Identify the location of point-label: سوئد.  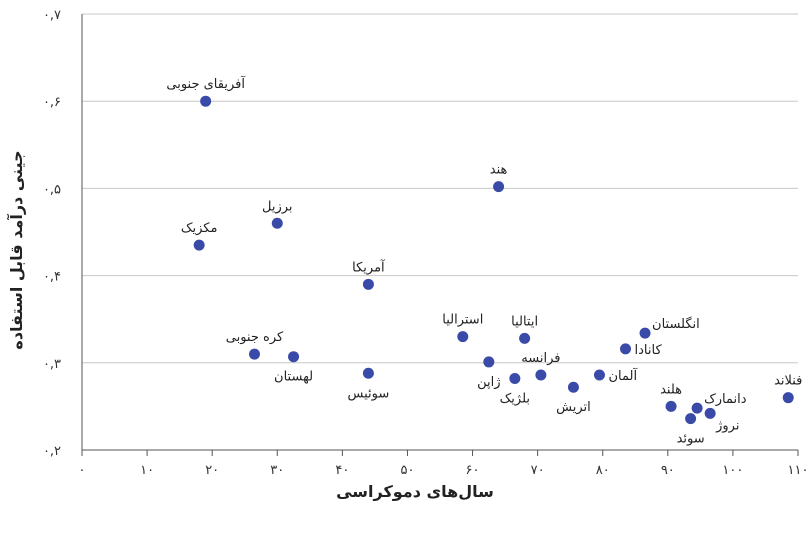
(691, 439).